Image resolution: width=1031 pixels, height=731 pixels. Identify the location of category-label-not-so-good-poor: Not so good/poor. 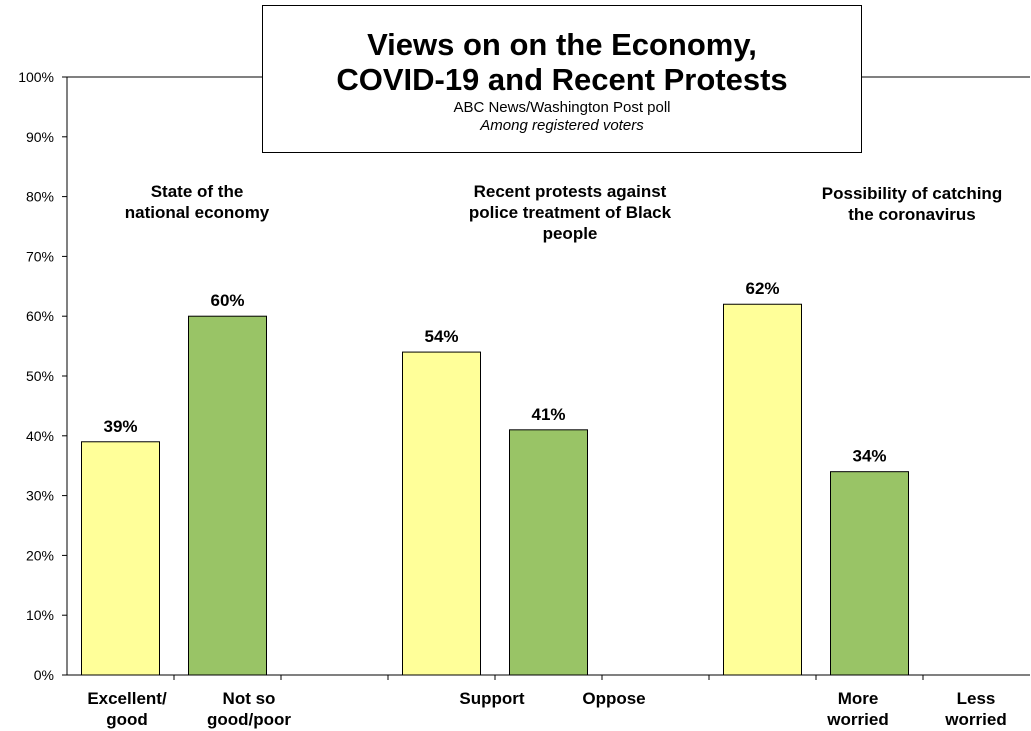
(249, 709).